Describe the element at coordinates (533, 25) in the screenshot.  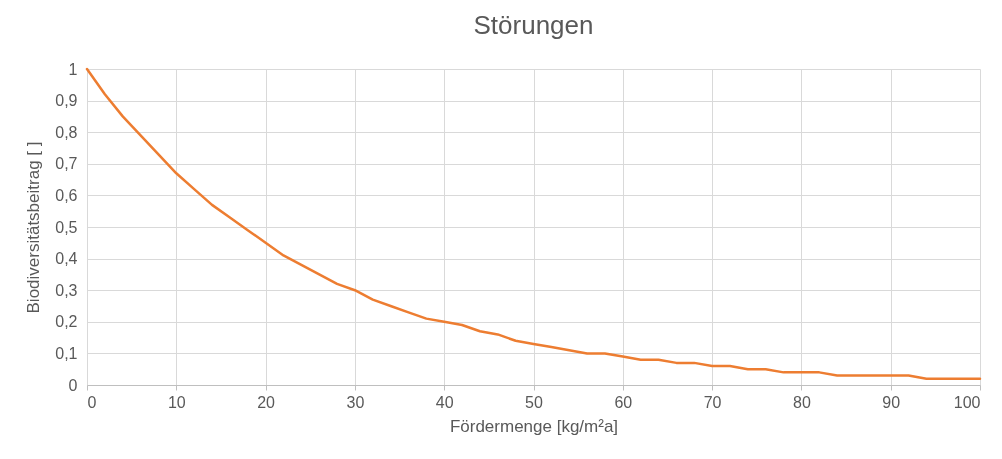
I see `chart-title: Störungen` at that location.